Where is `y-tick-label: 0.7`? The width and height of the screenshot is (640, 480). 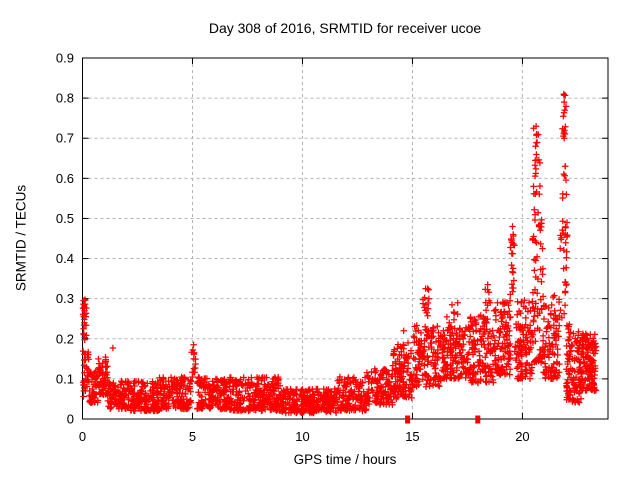 y-tick-label: 0.7 is located at coordinates (65, 138).